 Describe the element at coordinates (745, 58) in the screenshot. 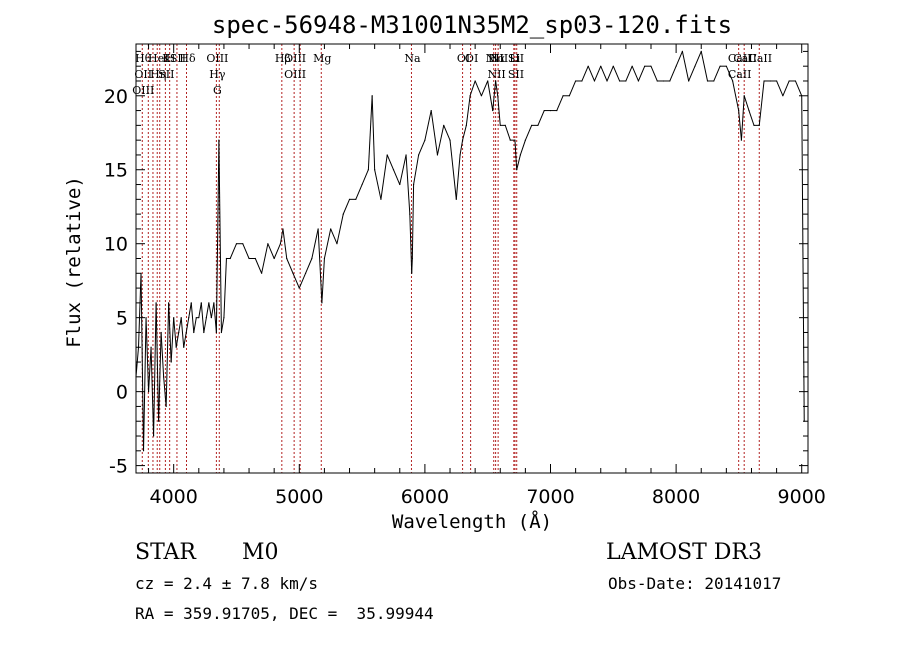

I see `line-marker-label: CaII` at that location.